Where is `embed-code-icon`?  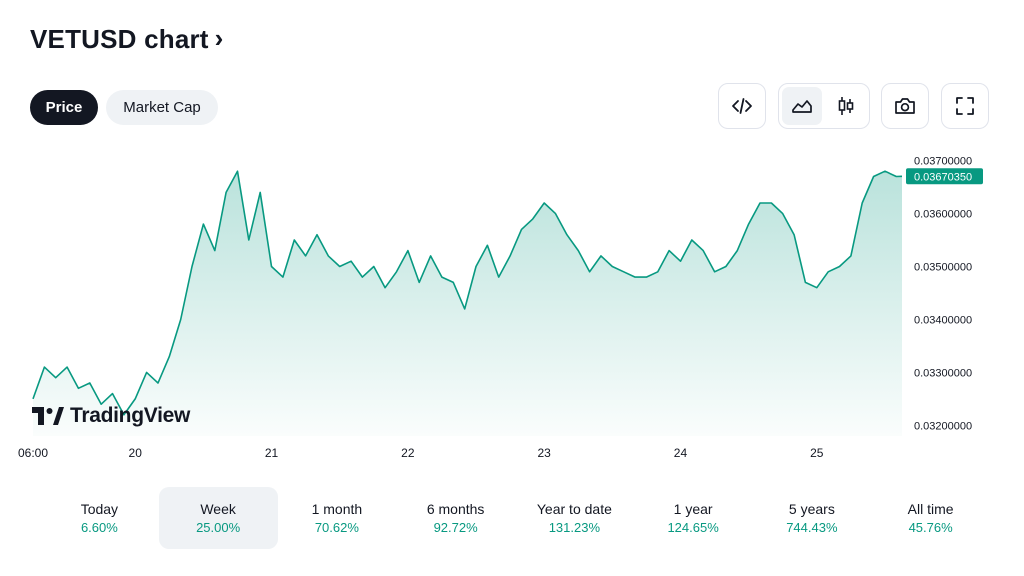 embed-code-icon is located at coordinates (742, 106).